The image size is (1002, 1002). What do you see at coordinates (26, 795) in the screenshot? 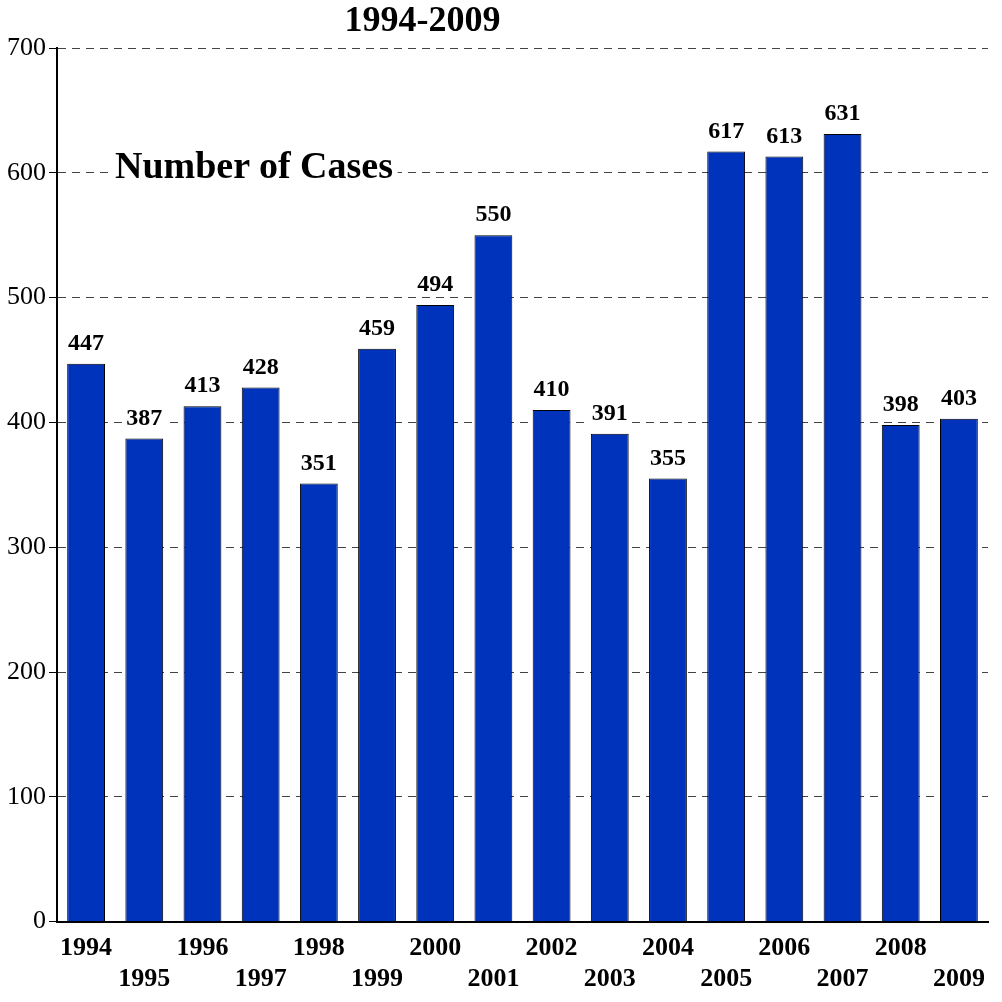
I see `y-tick-label: 100` at bounding box center [26, 795].